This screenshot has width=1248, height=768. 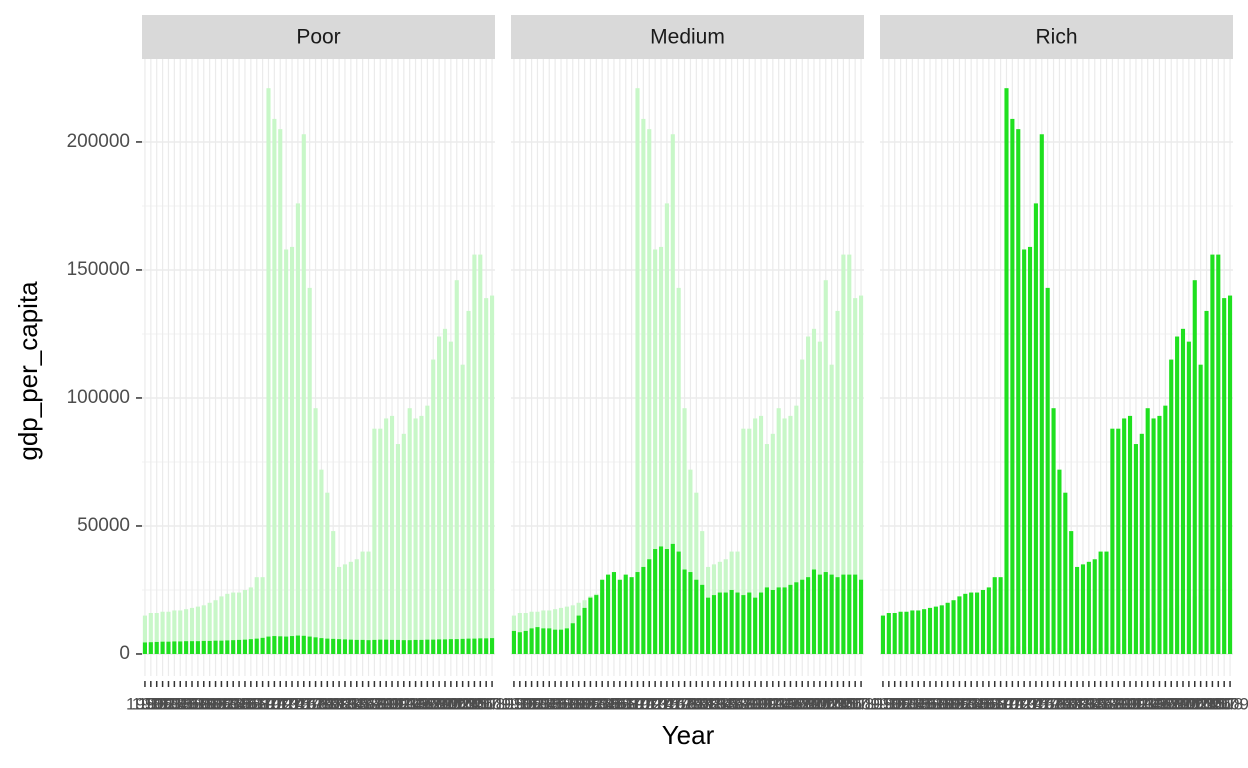 What do you see at coordinates (1077, 703) in the screenshot?
I see `x-tick-label: 1983` at bounding box center [1077, 703].